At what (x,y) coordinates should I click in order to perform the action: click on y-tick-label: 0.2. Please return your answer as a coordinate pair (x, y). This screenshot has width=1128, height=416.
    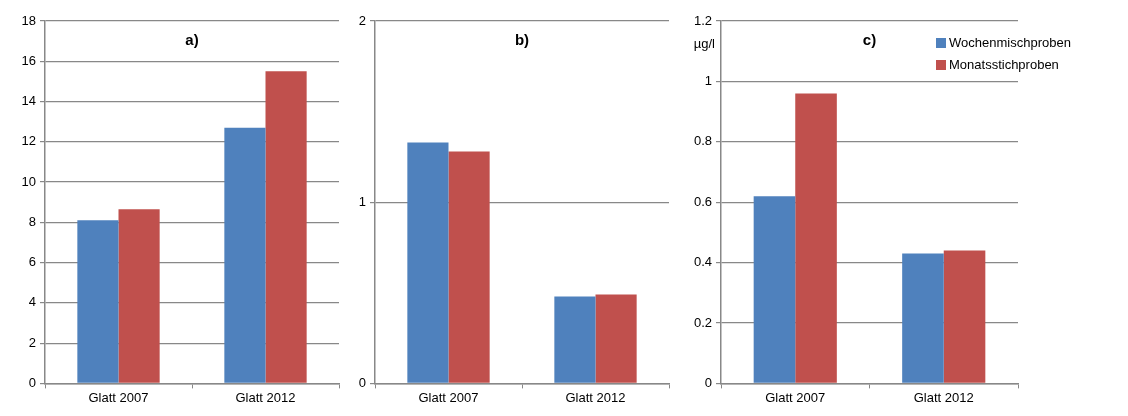
    Looking at the image, I should click on (702, 322).